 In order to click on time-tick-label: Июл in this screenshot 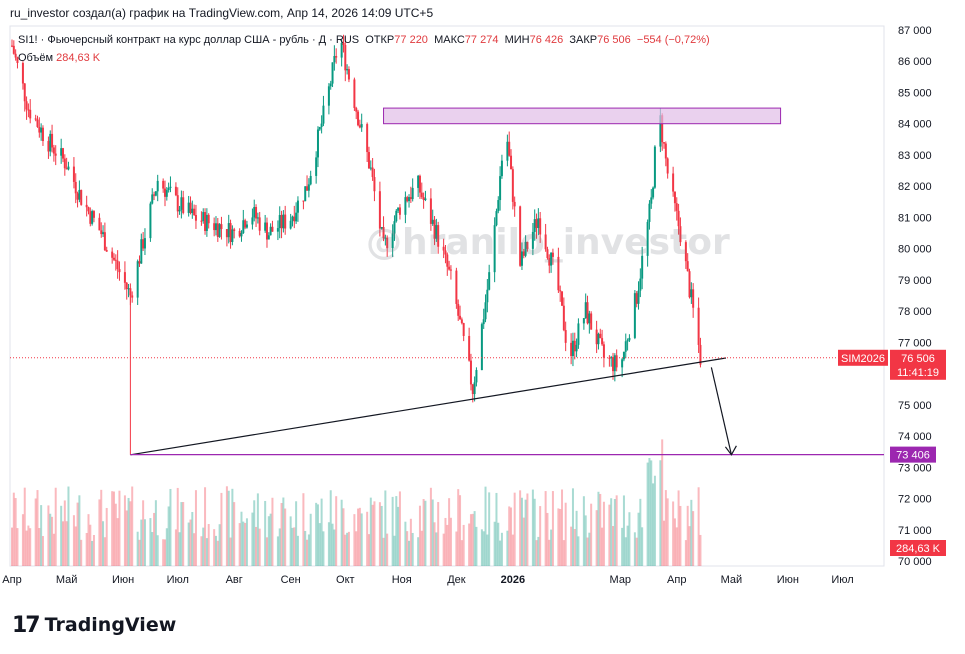, I will do `click(842, 580)`.